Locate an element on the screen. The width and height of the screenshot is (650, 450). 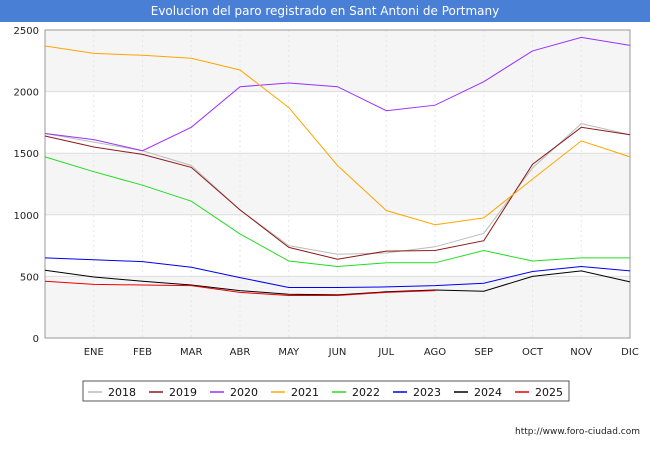
legend-label-2023: 2023 is located at coordinates (427, 392).